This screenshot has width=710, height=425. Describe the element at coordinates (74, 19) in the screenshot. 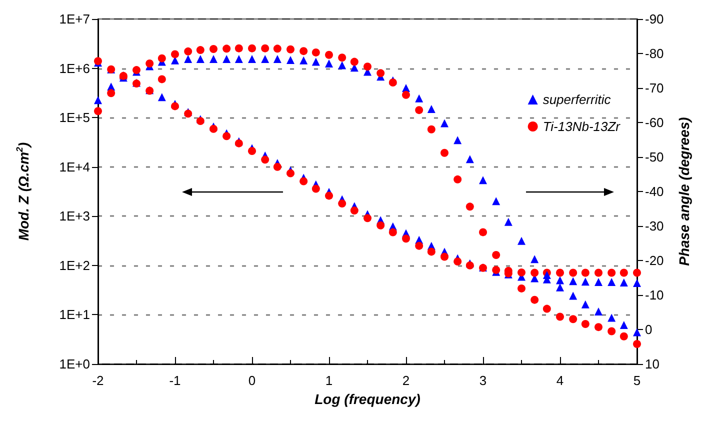

I see `y-tick-label: 1E+7` at that location.